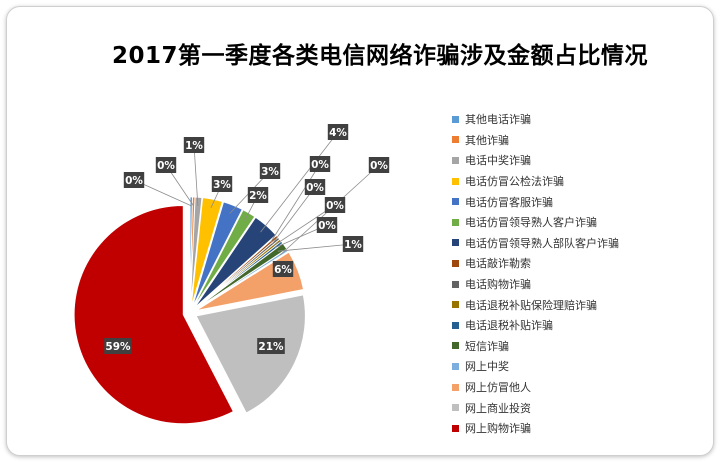 The height and width of the screenshot is (462, 720). Describe the element at coordinates (577, 428) in the screenshot. I see `legend-item: 网上购物诈骗` at that location.